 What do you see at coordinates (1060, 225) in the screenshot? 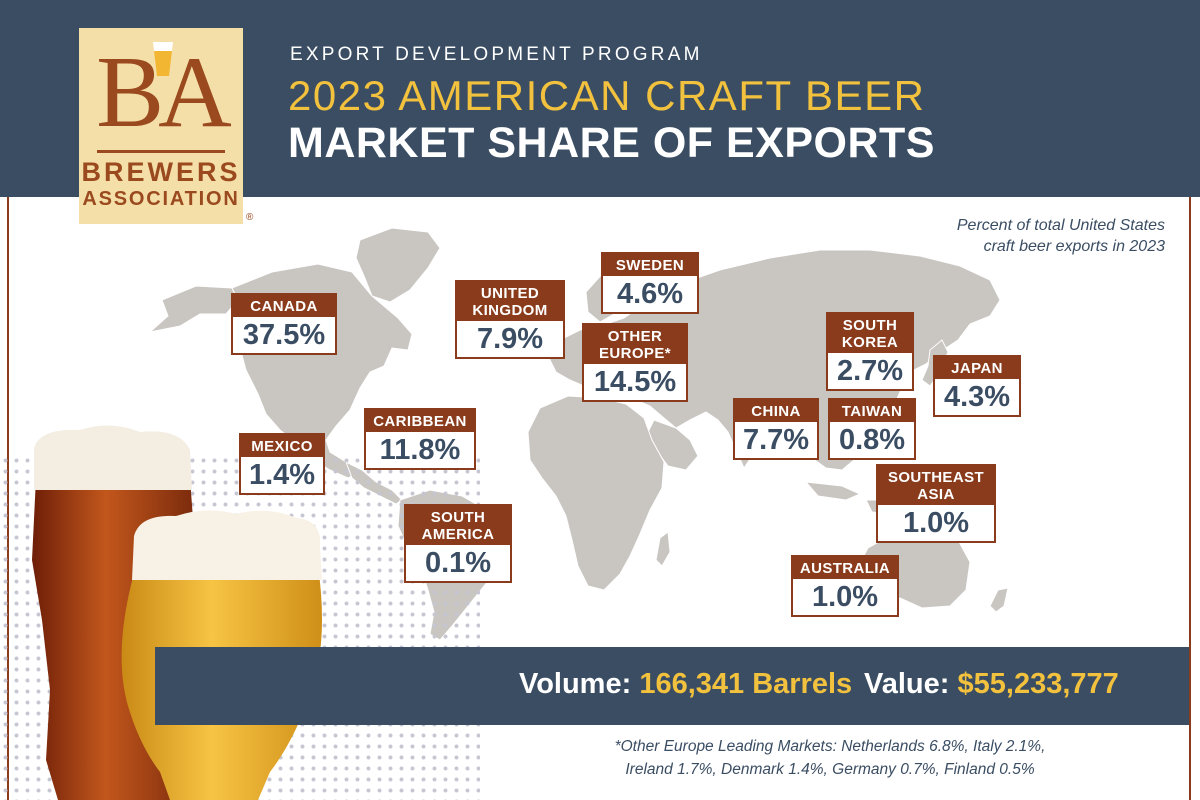
I see `map-caption-line-1: Percent of total United States` at bounding box center [1060, 225].